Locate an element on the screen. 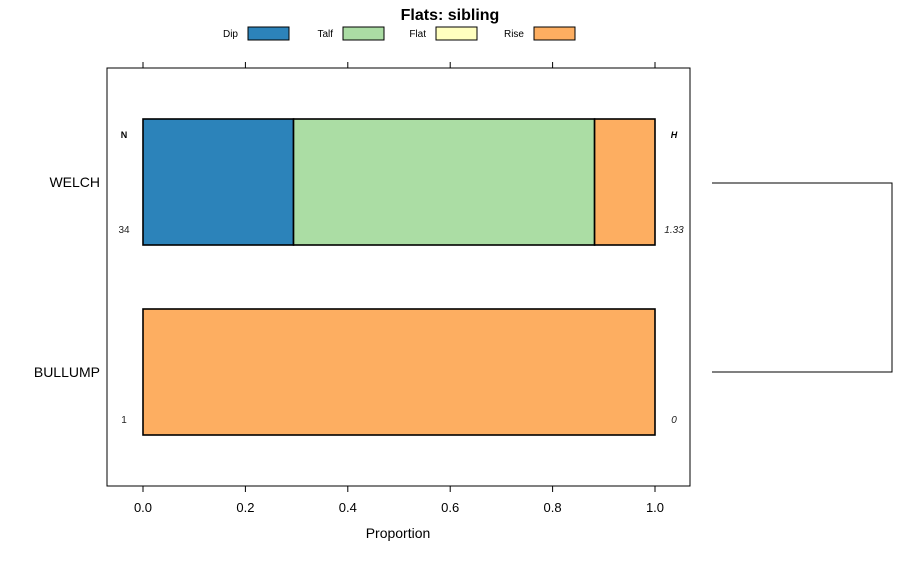  x-tick-label: 0.2 is located at coordinates (245, 507).